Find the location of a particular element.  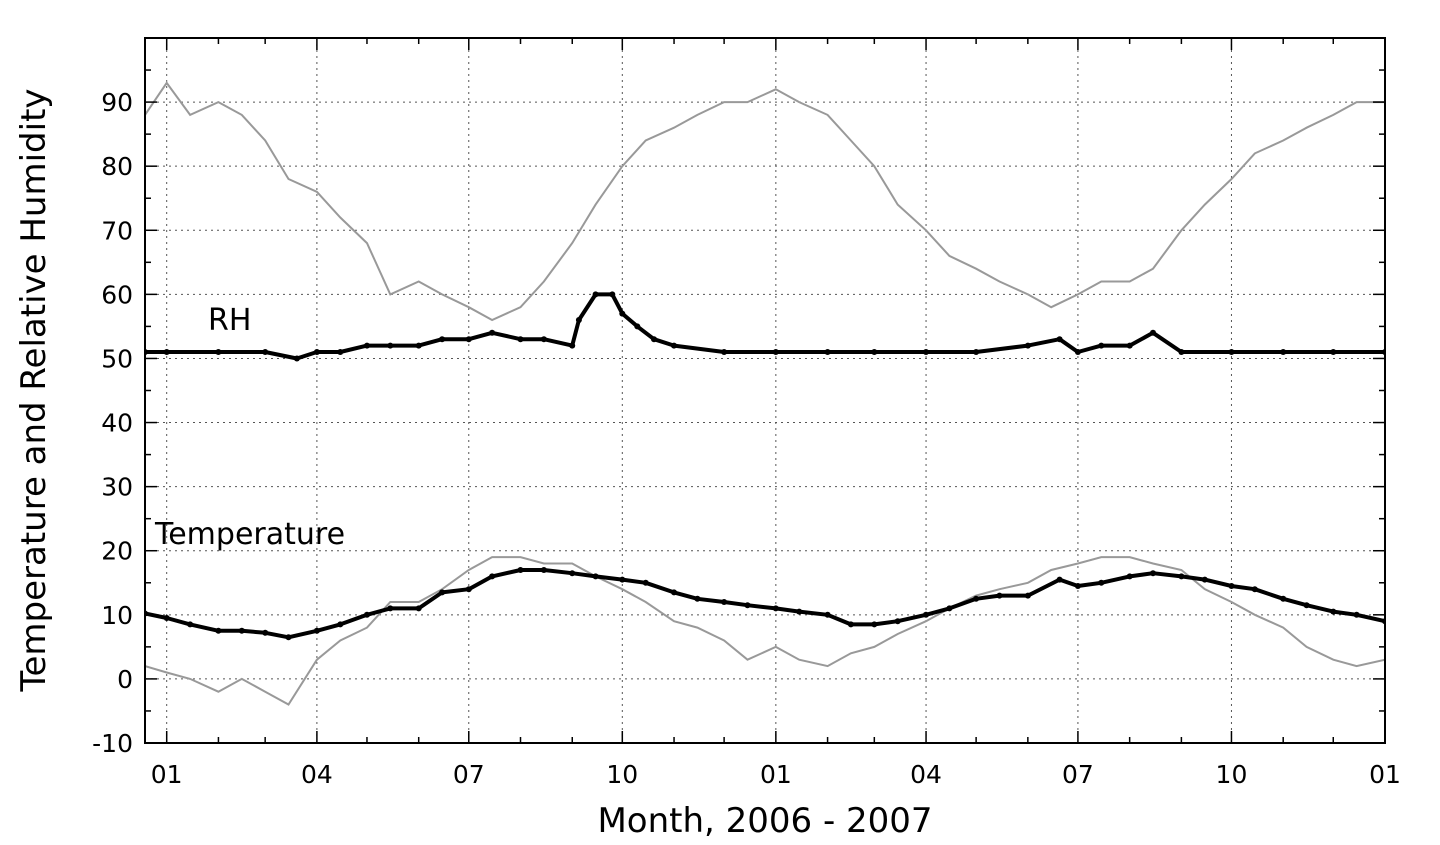

x-tick-label: 04 is located at coordinates (926, 774).